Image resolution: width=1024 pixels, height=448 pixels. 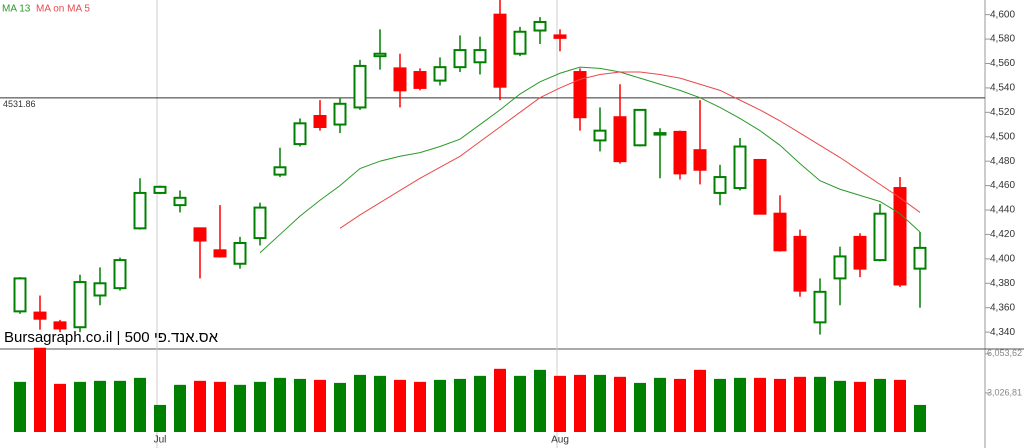 What do you see at coordinates (1002, 63) in the screenshot?
I see `y-tick-label: 4,560` at bounding box center [1002, 63].